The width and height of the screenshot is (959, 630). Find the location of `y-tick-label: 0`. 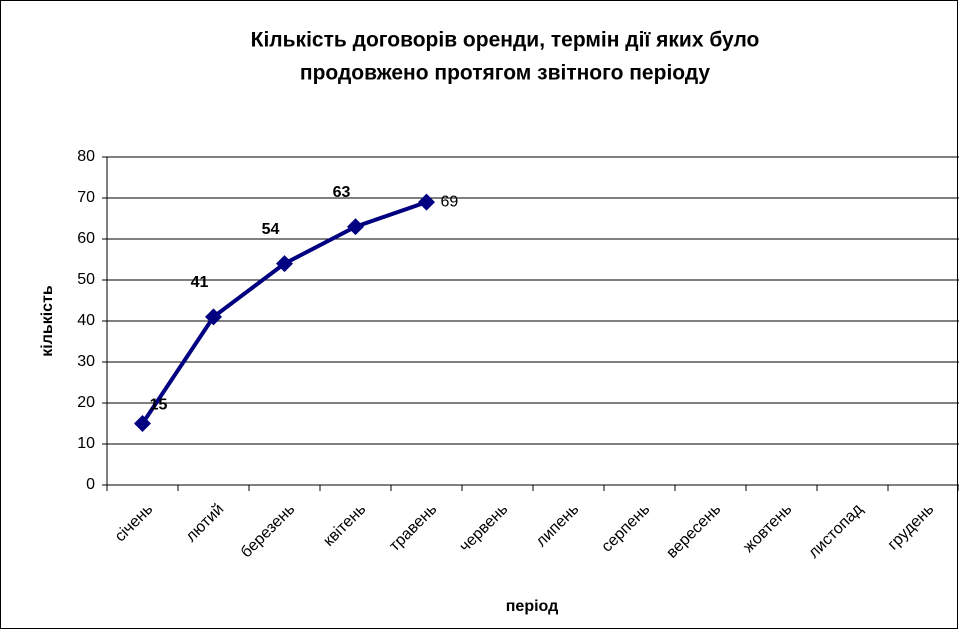

y-tick-label: 0 is located at coordinates (90, 484).